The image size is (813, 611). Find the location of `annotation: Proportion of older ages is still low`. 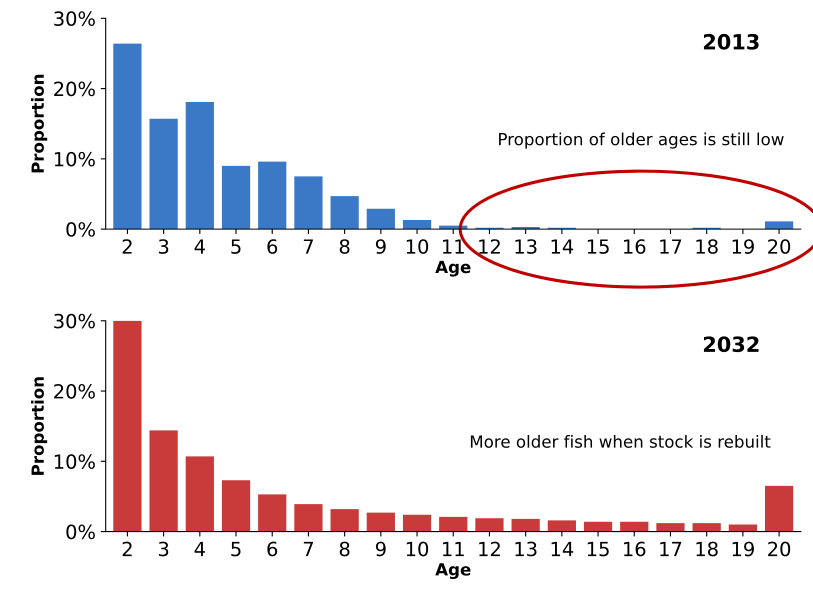

annotation: Proportion of older ages is still low is located at coordinates (641, 140).